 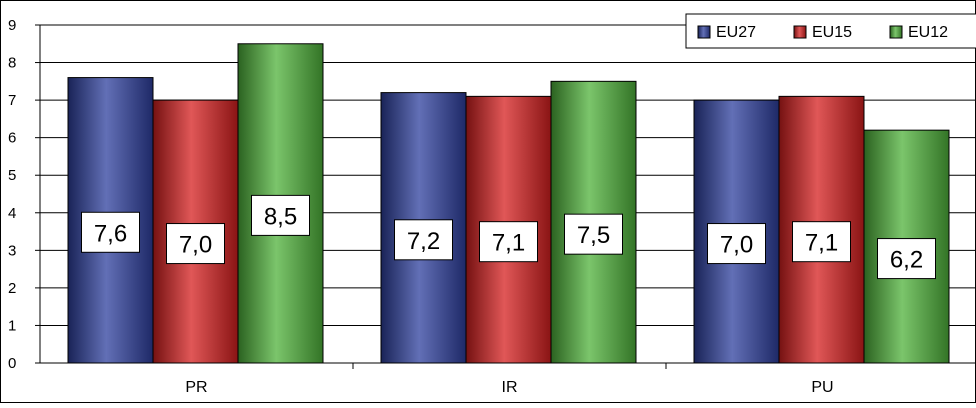 I want to click on y-tick-label: 1, so click(x=12, y=325).